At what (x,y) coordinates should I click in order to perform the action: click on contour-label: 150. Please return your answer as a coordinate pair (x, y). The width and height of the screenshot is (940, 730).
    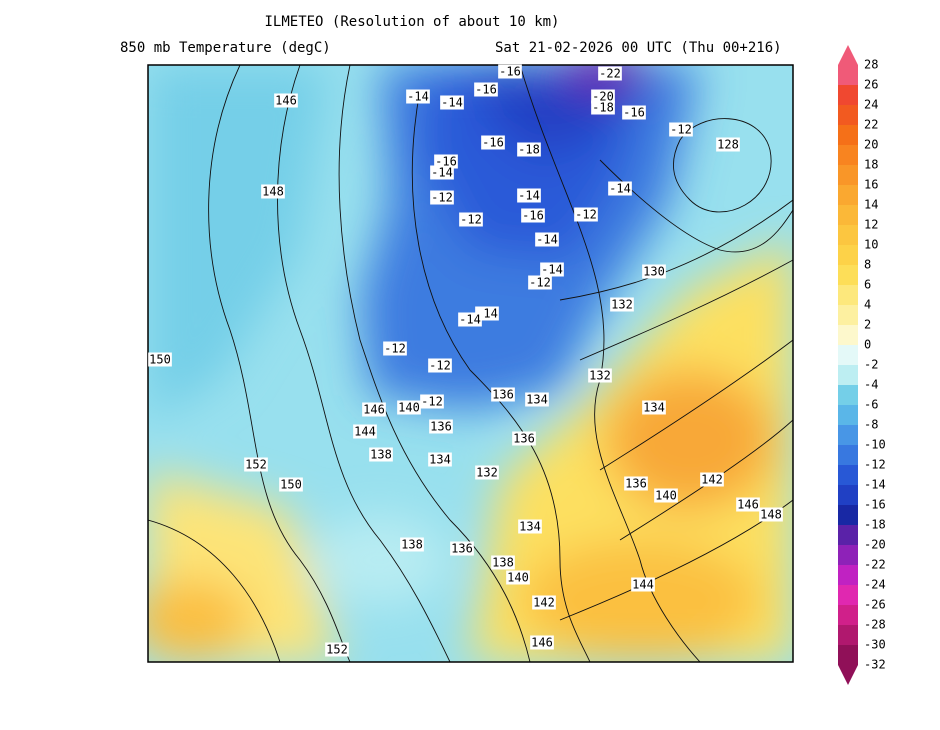
    Looking at the image, I should click on (291, 485).